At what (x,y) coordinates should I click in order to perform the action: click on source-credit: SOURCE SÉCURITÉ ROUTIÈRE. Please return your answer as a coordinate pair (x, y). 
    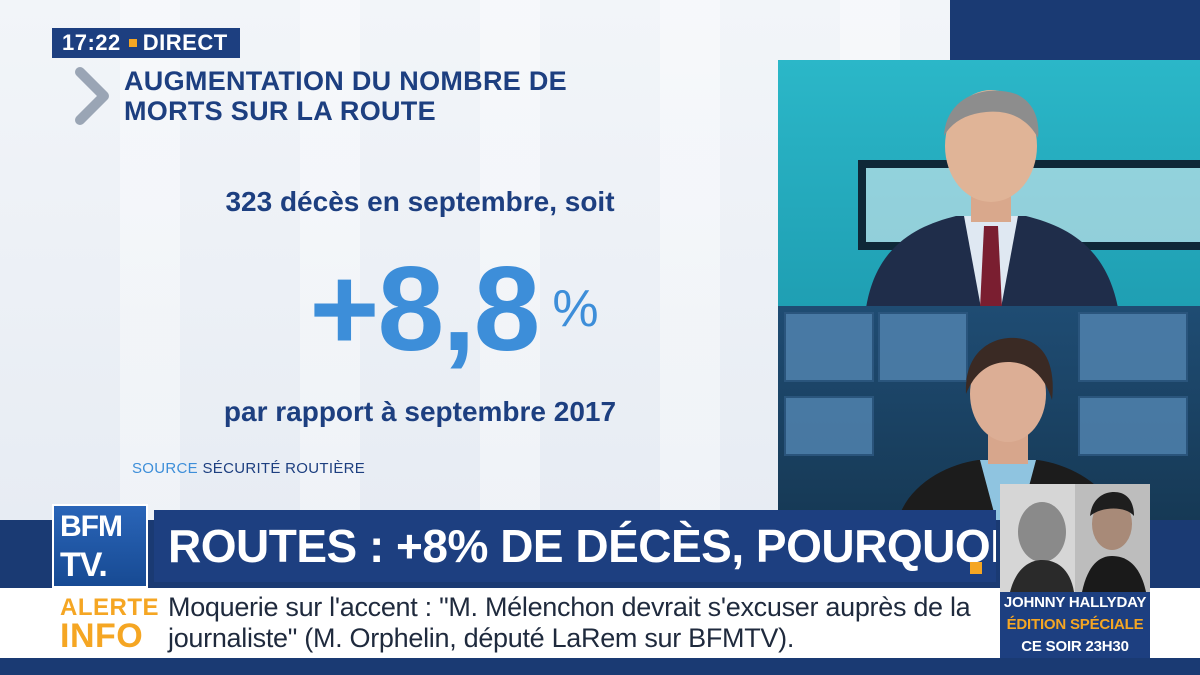
    Looking at the image, I should click on (248, 468).